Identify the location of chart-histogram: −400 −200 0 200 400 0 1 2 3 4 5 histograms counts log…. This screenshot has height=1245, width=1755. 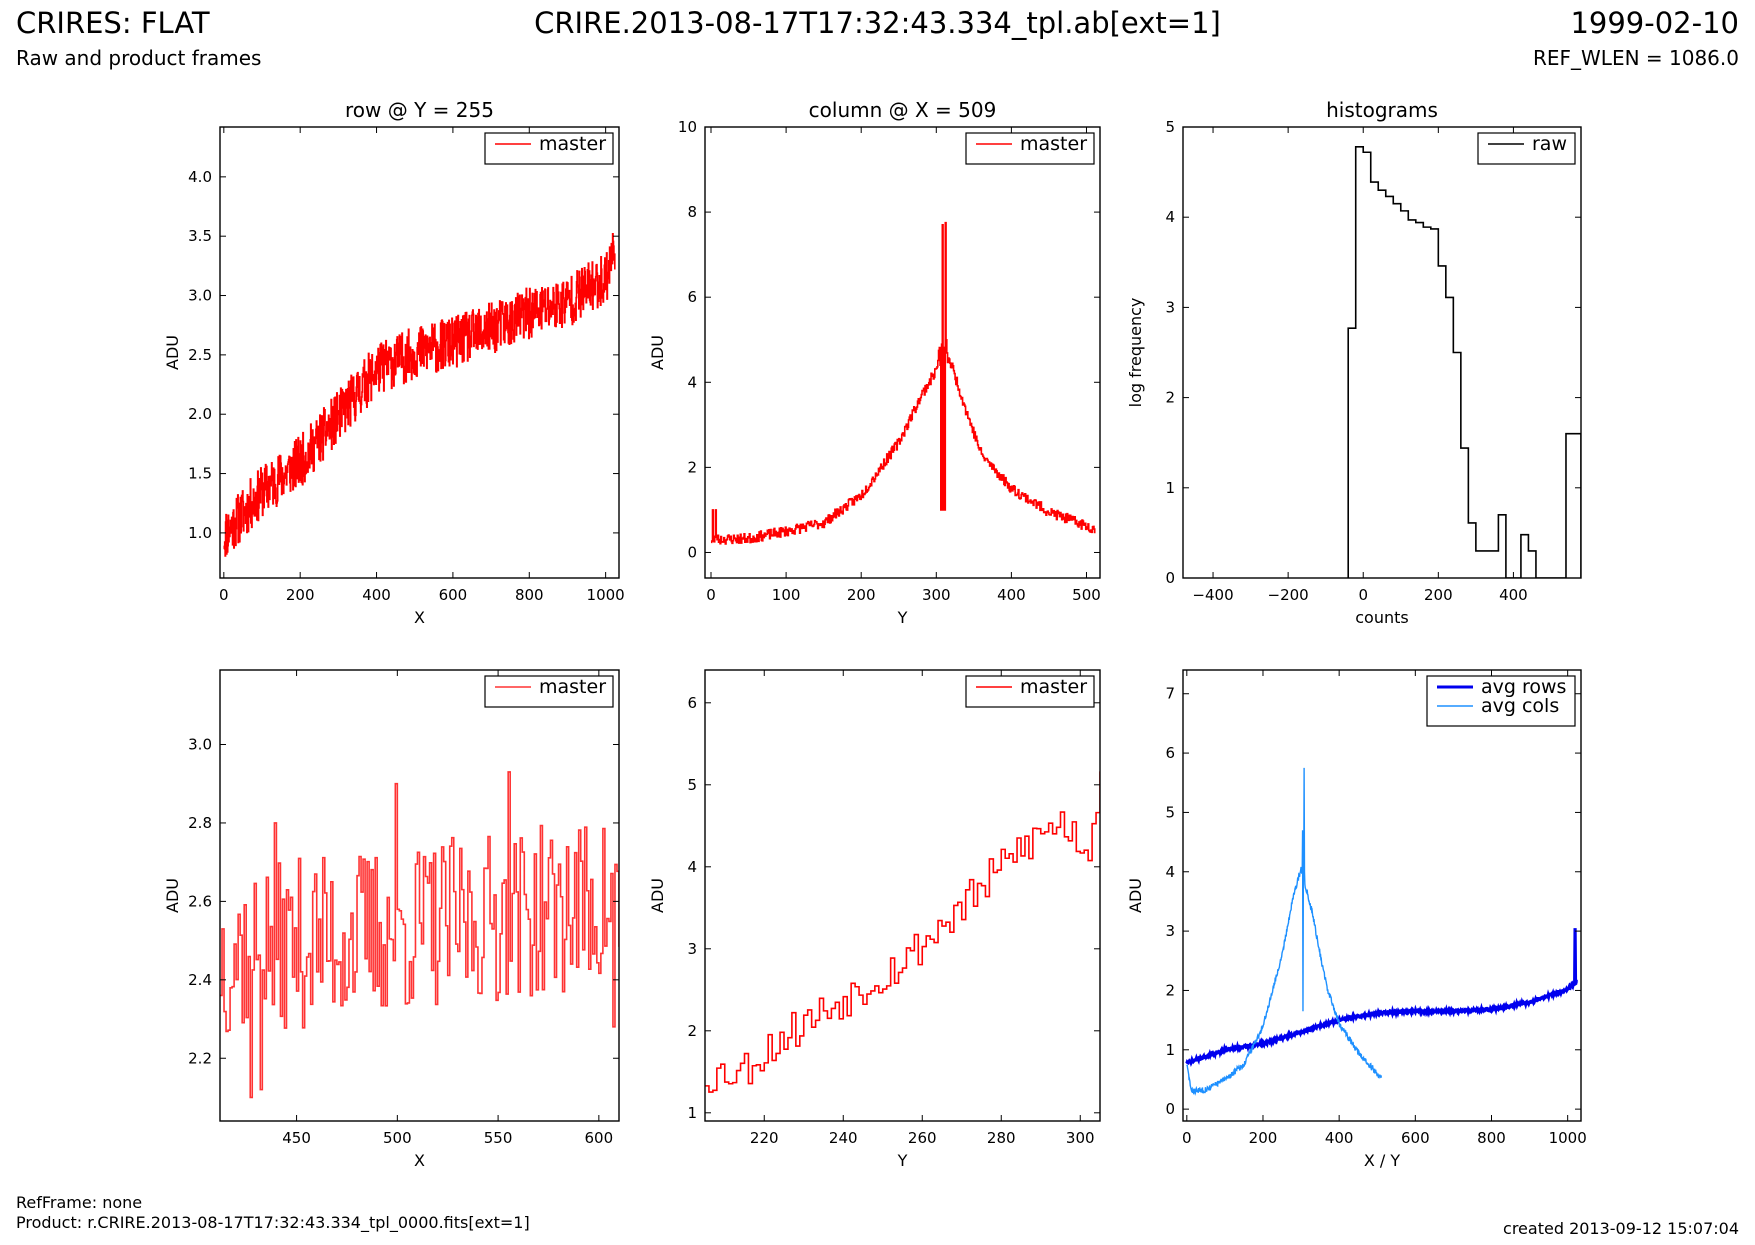
(1354, 362).